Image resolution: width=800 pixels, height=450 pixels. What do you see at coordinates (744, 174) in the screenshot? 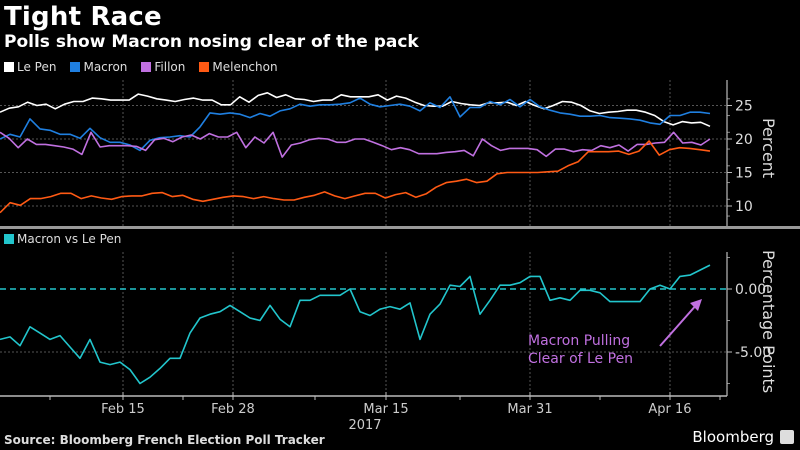
I see `top-ytick-label: 15` at bounding box center [744, 174].